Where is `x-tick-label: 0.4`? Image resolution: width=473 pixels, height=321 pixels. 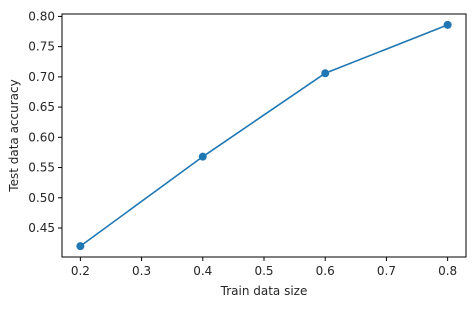
x-tick-label: 0.4 is located at coordinates (202, 271).